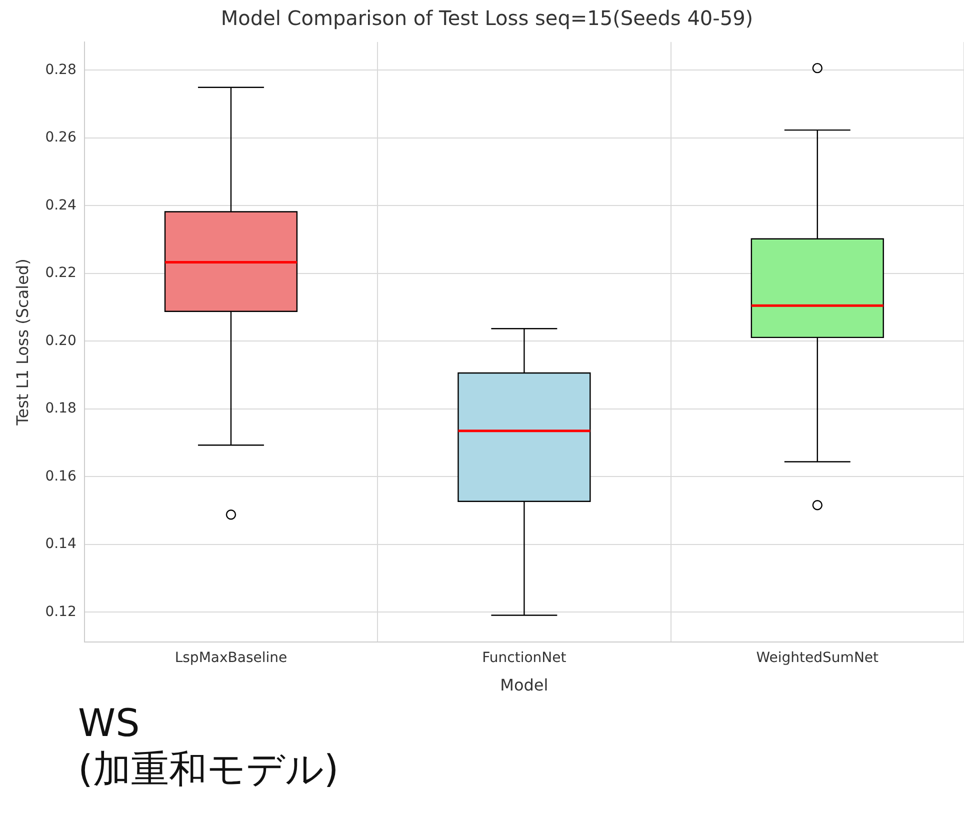 This screenshot has width=964, height=816. I want to click on y-tick-label: 0.12, so click(60, 612).